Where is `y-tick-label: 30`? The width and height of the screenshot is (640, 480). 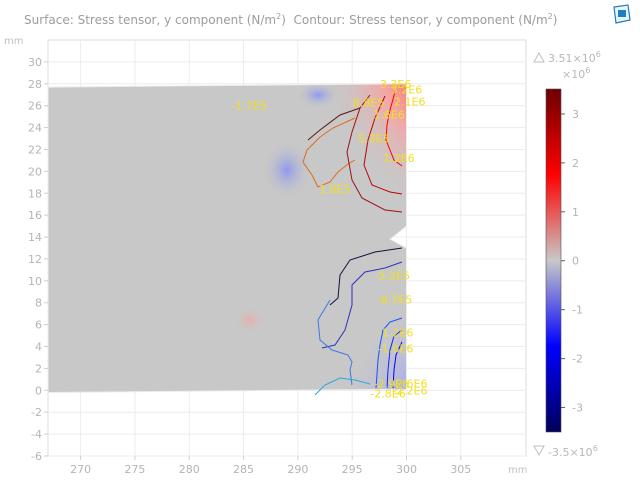
y-tick-label: 30 is located at coordinates (35, 62).